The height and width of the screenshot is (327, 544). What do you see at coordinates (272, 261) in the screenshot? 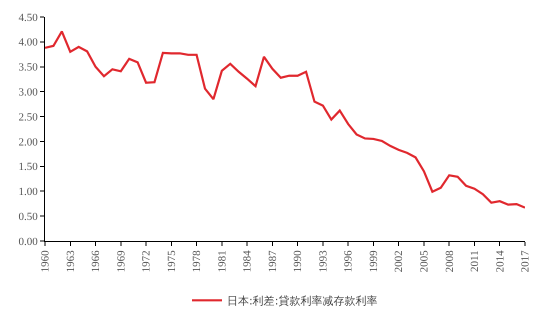
I see `x-tick-label: 1987` at bounding box center [272, 261].